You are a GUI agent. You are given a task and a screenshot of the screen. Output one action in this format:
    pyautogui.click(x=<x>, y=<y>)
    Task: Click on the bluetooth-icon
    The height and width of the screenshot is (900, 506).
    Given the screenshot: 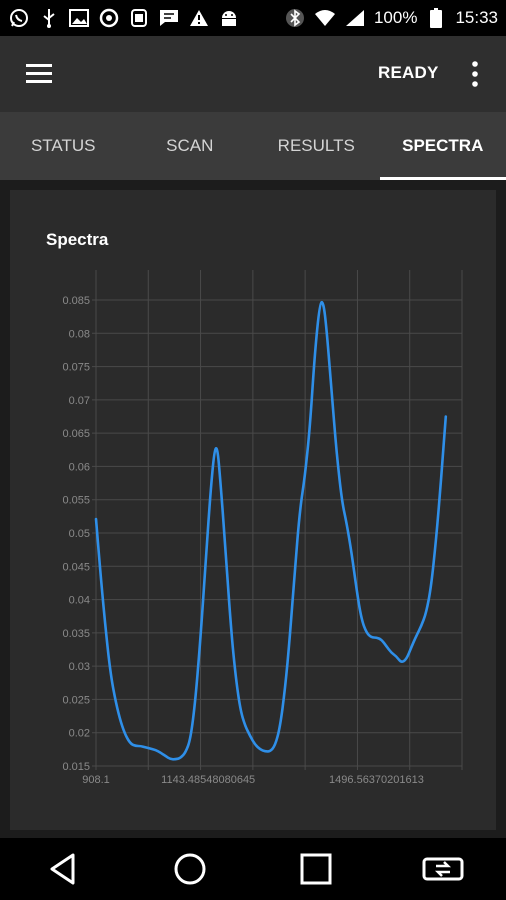 What is the action you would take?
    pyautogui.click(x=295, y=18)
    